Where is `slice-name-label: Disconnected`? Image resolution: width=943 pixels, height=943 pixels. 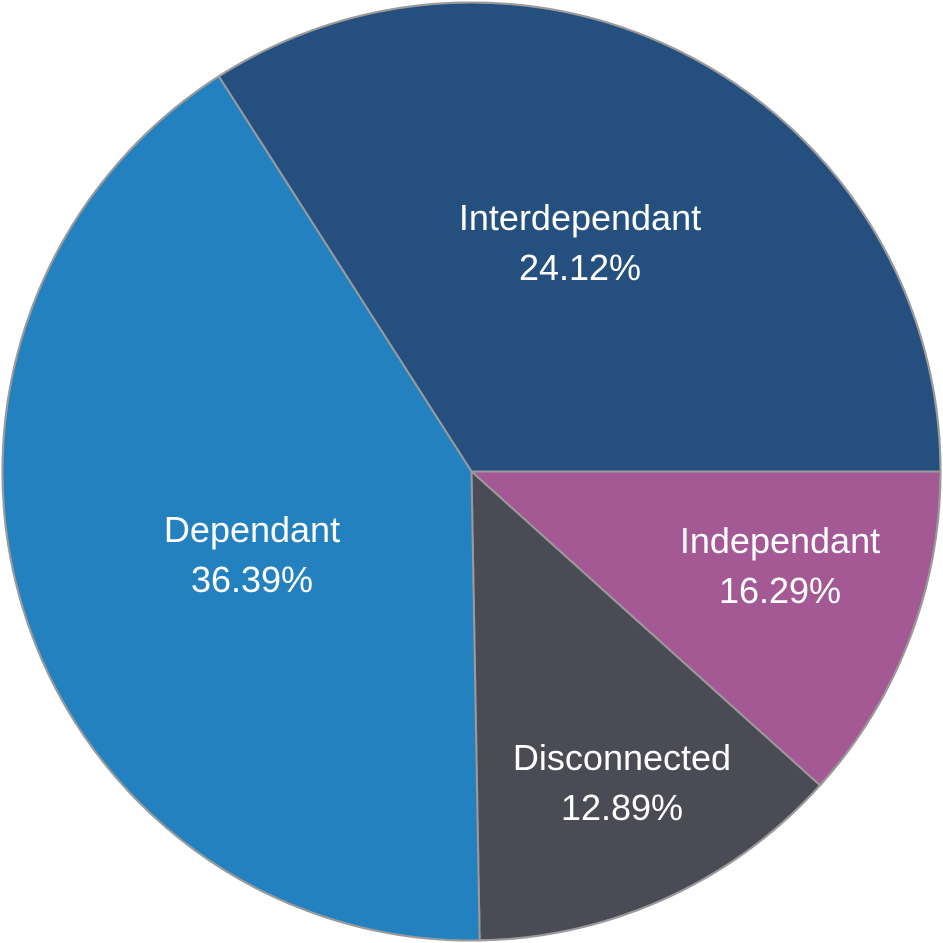
slice-name-label: Disconnected is located at coordinates (622, 757).